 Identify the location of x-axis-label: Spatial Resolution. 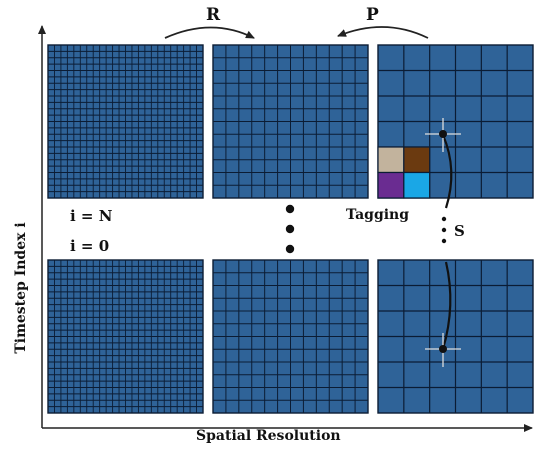
(268, 436).